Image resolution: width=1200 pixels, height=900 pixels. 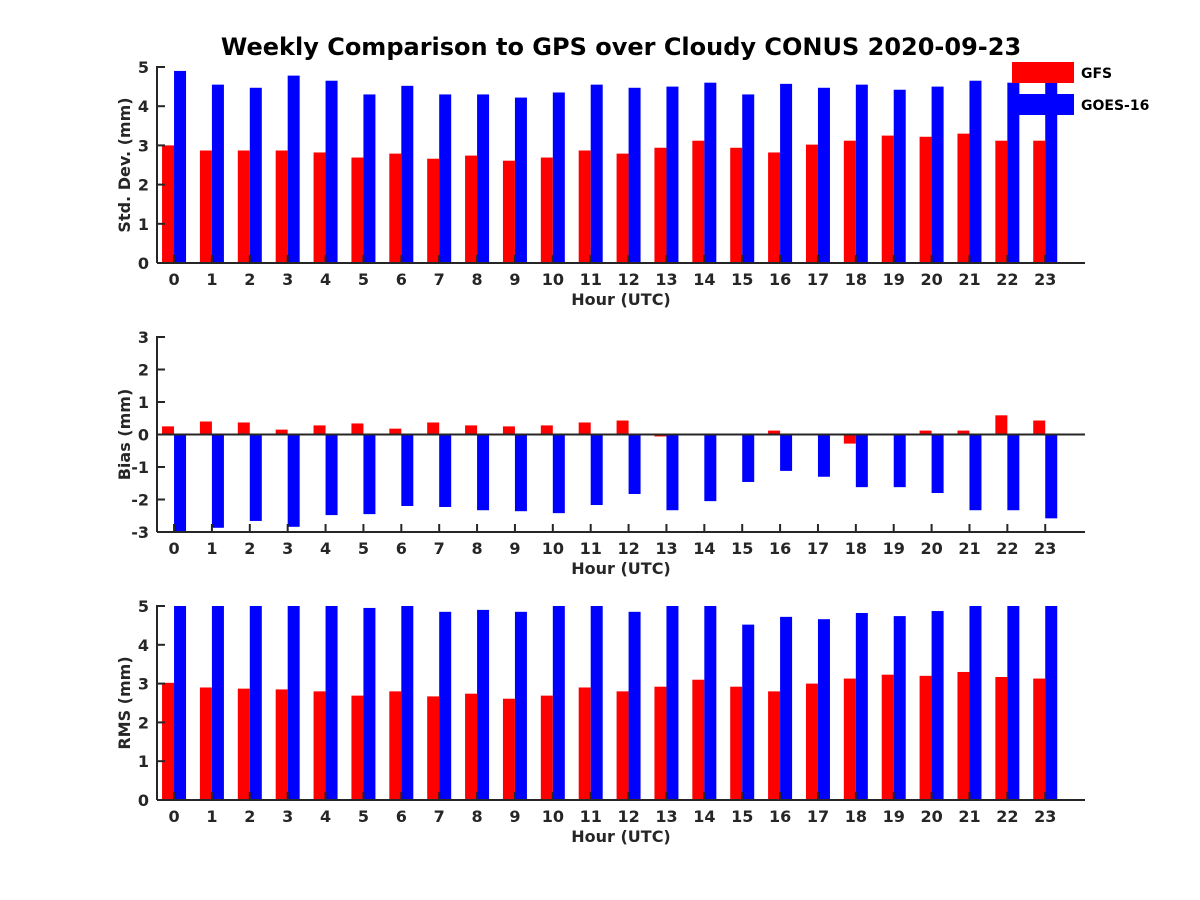 What do you see at coordinates (140, 500) in the screenshot?
I see `y-tick-label: -2` at bounding box center [140, 500].